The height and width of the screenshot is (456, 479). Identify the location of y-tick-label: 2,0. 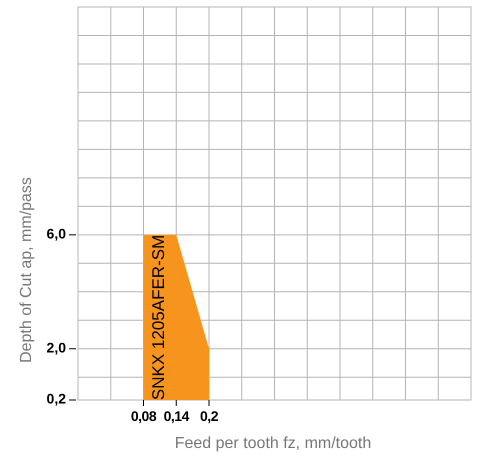
(56, 347).